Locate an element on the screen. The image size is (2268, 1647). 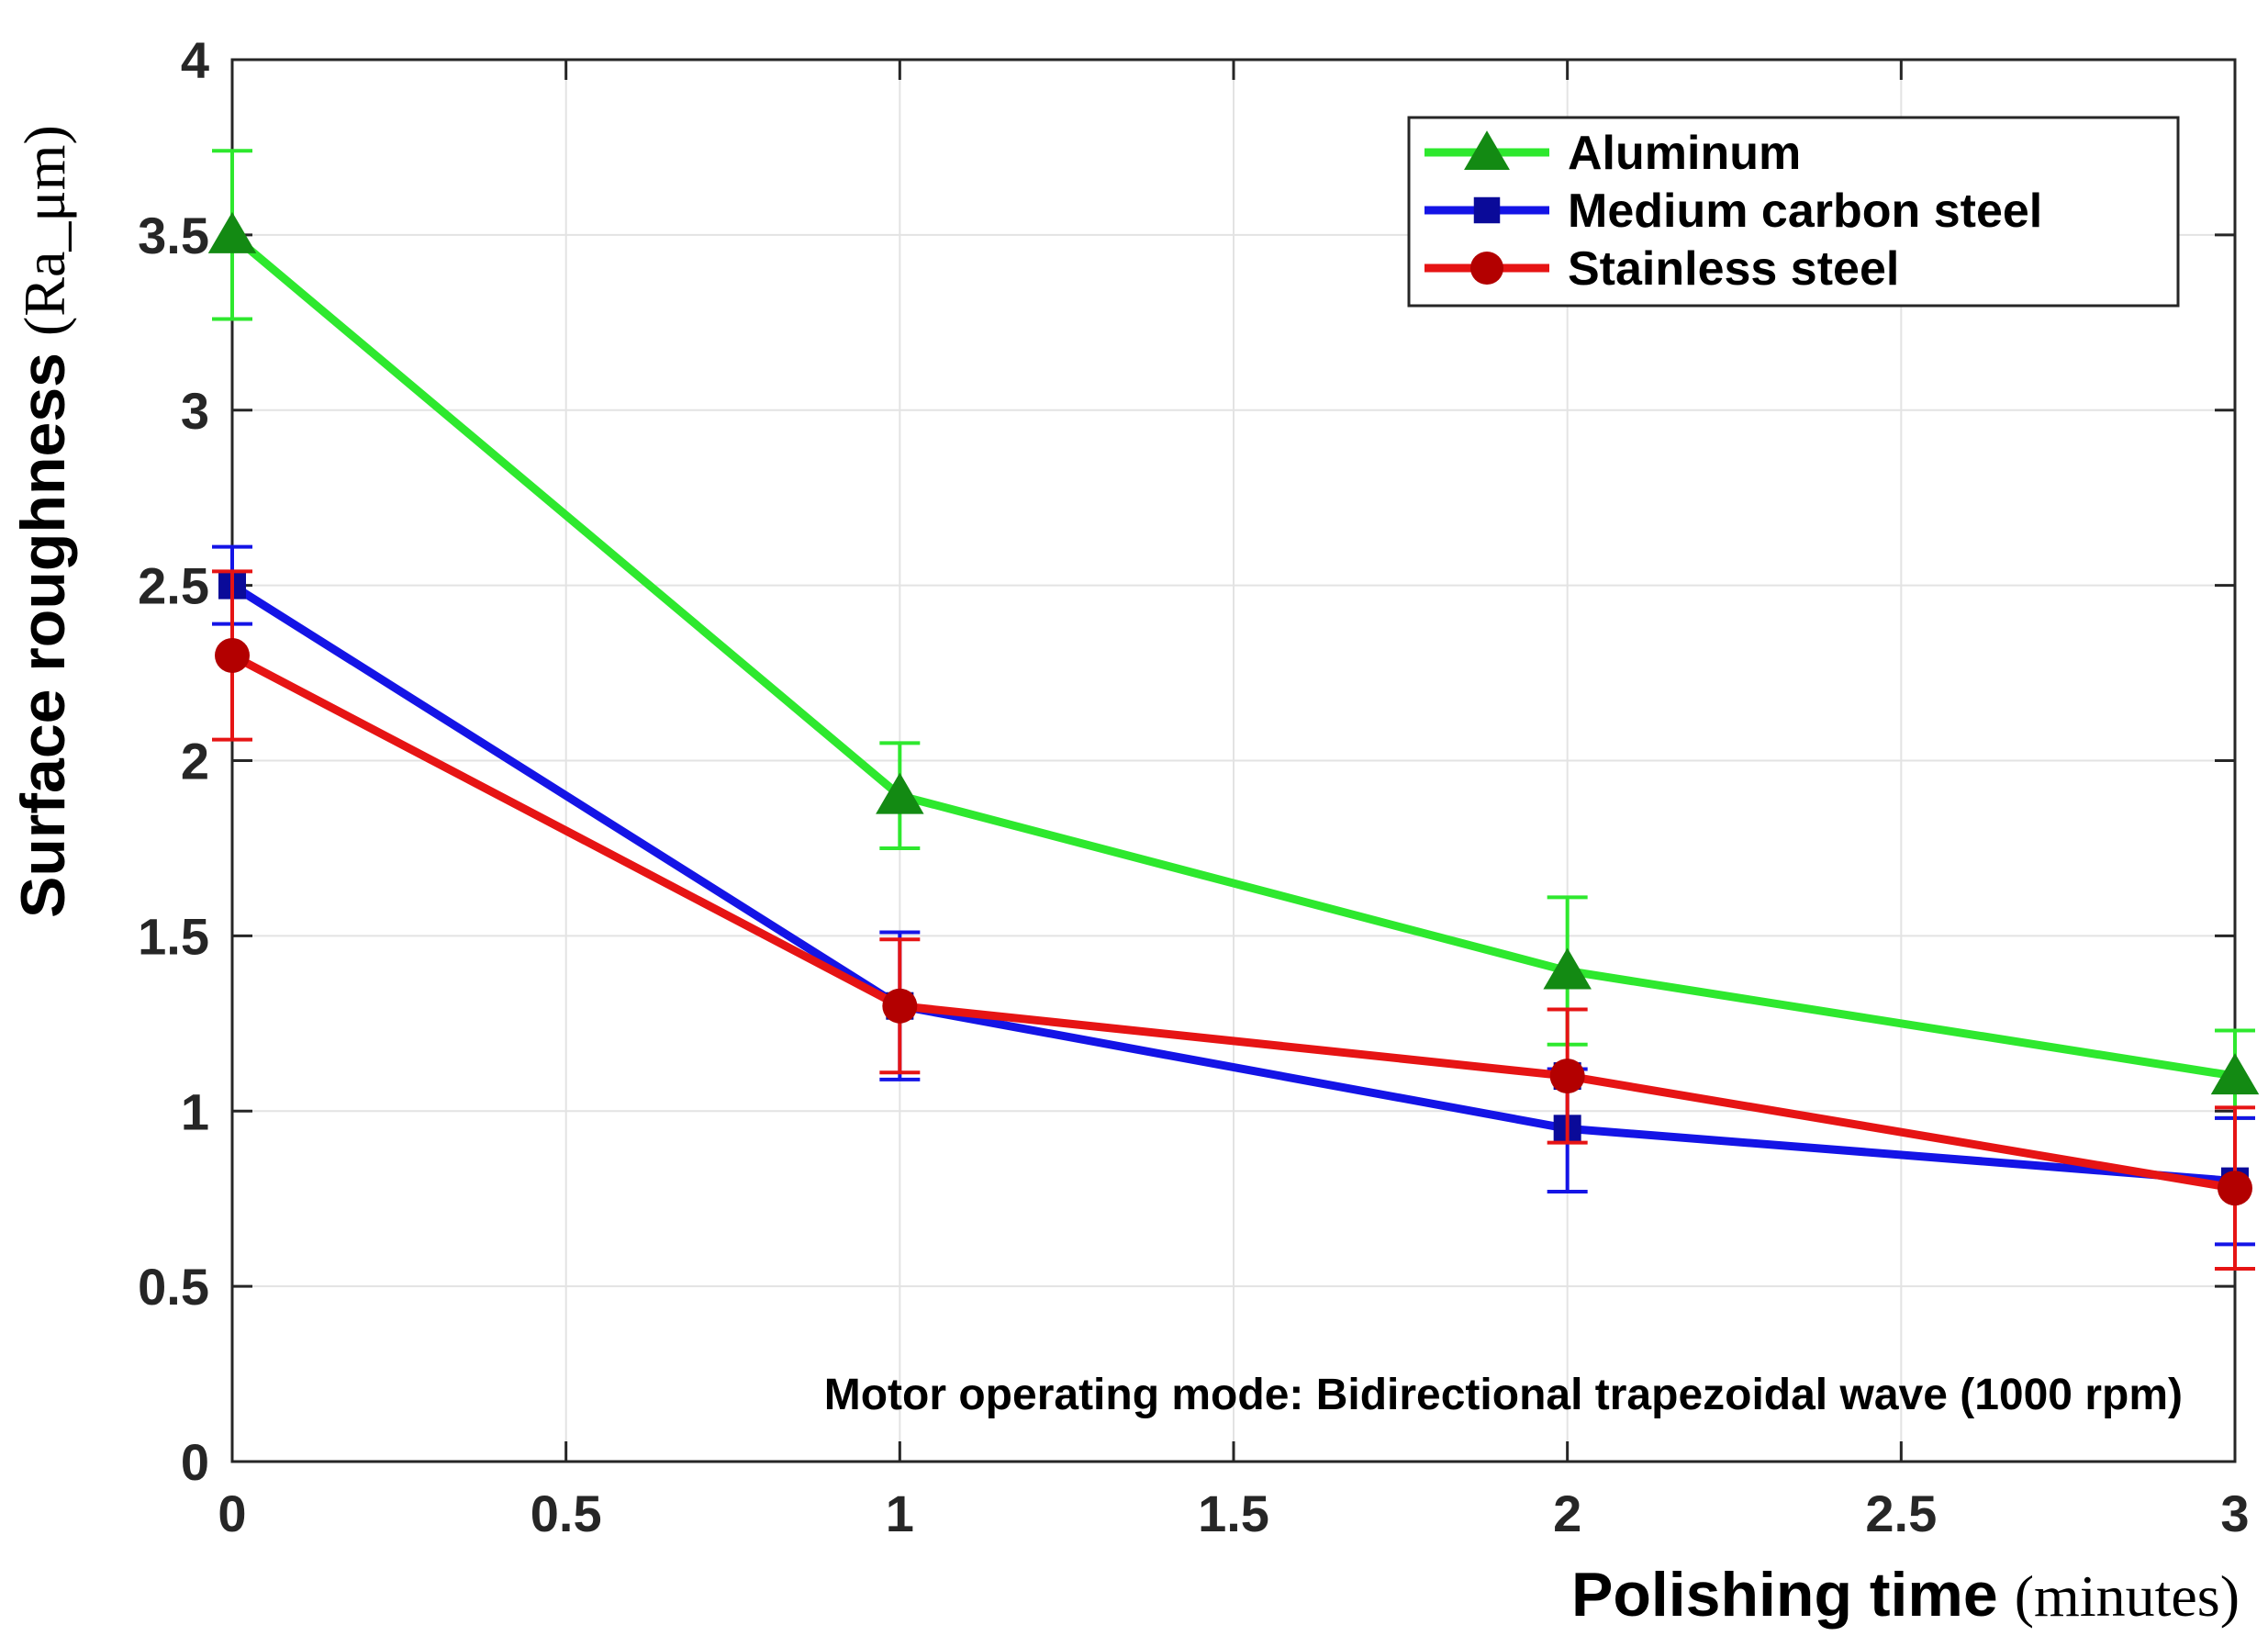
y-tick-label: 4 is located at coordinates (195, 60).